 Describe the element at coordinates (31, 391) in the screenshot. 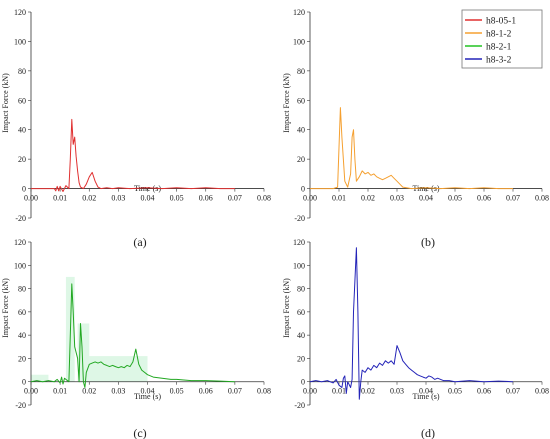

I see `x-tick-label-c-0: 0.00` at that location.